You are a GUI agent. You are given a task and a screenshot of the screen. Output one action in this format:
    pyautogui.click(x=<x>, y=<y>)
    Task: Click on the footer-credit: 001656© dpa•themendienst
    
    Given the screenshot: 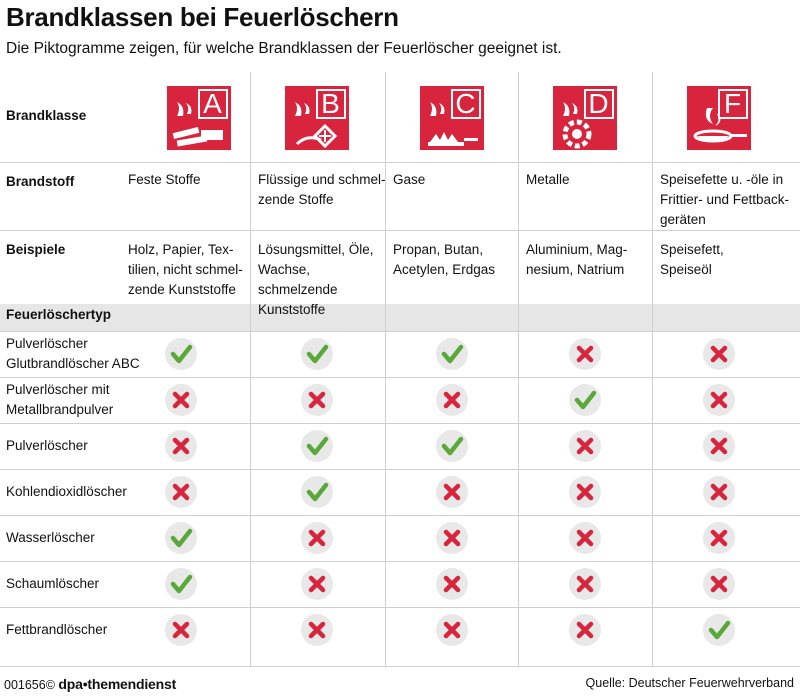 What is the action you would take?
    pyautogui.click(x=90, y=684)
    